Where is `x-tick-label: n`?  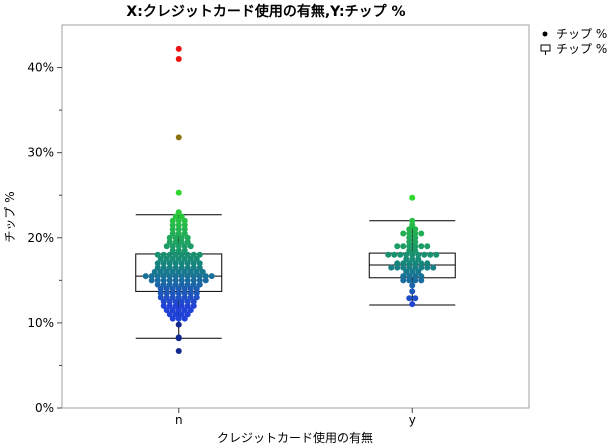 x-tick-label: n is located at coordinates (179, 420).